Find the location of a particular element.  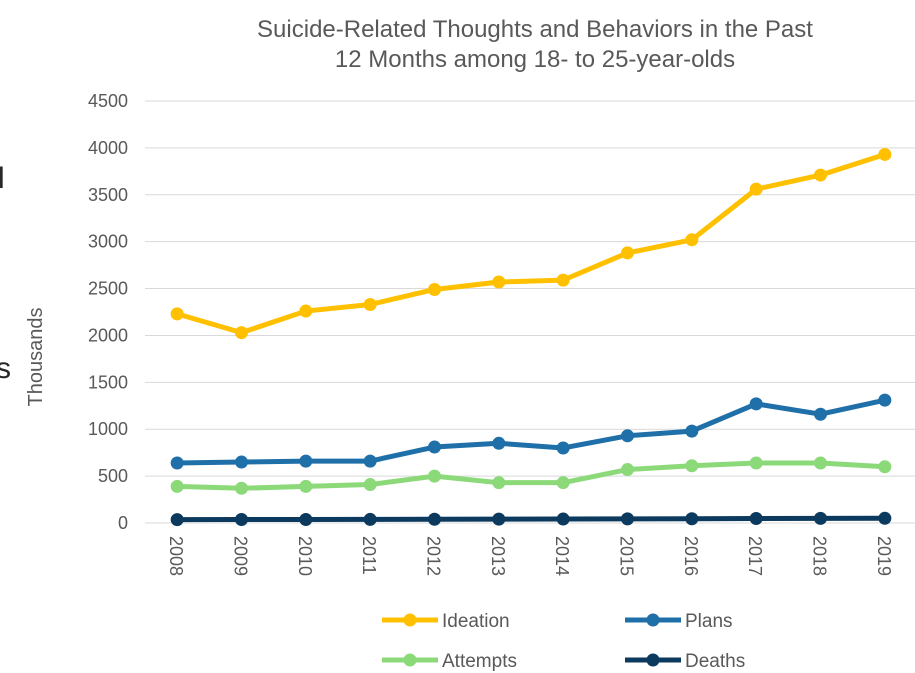

series-deaths is located at coordinates (531, 519).